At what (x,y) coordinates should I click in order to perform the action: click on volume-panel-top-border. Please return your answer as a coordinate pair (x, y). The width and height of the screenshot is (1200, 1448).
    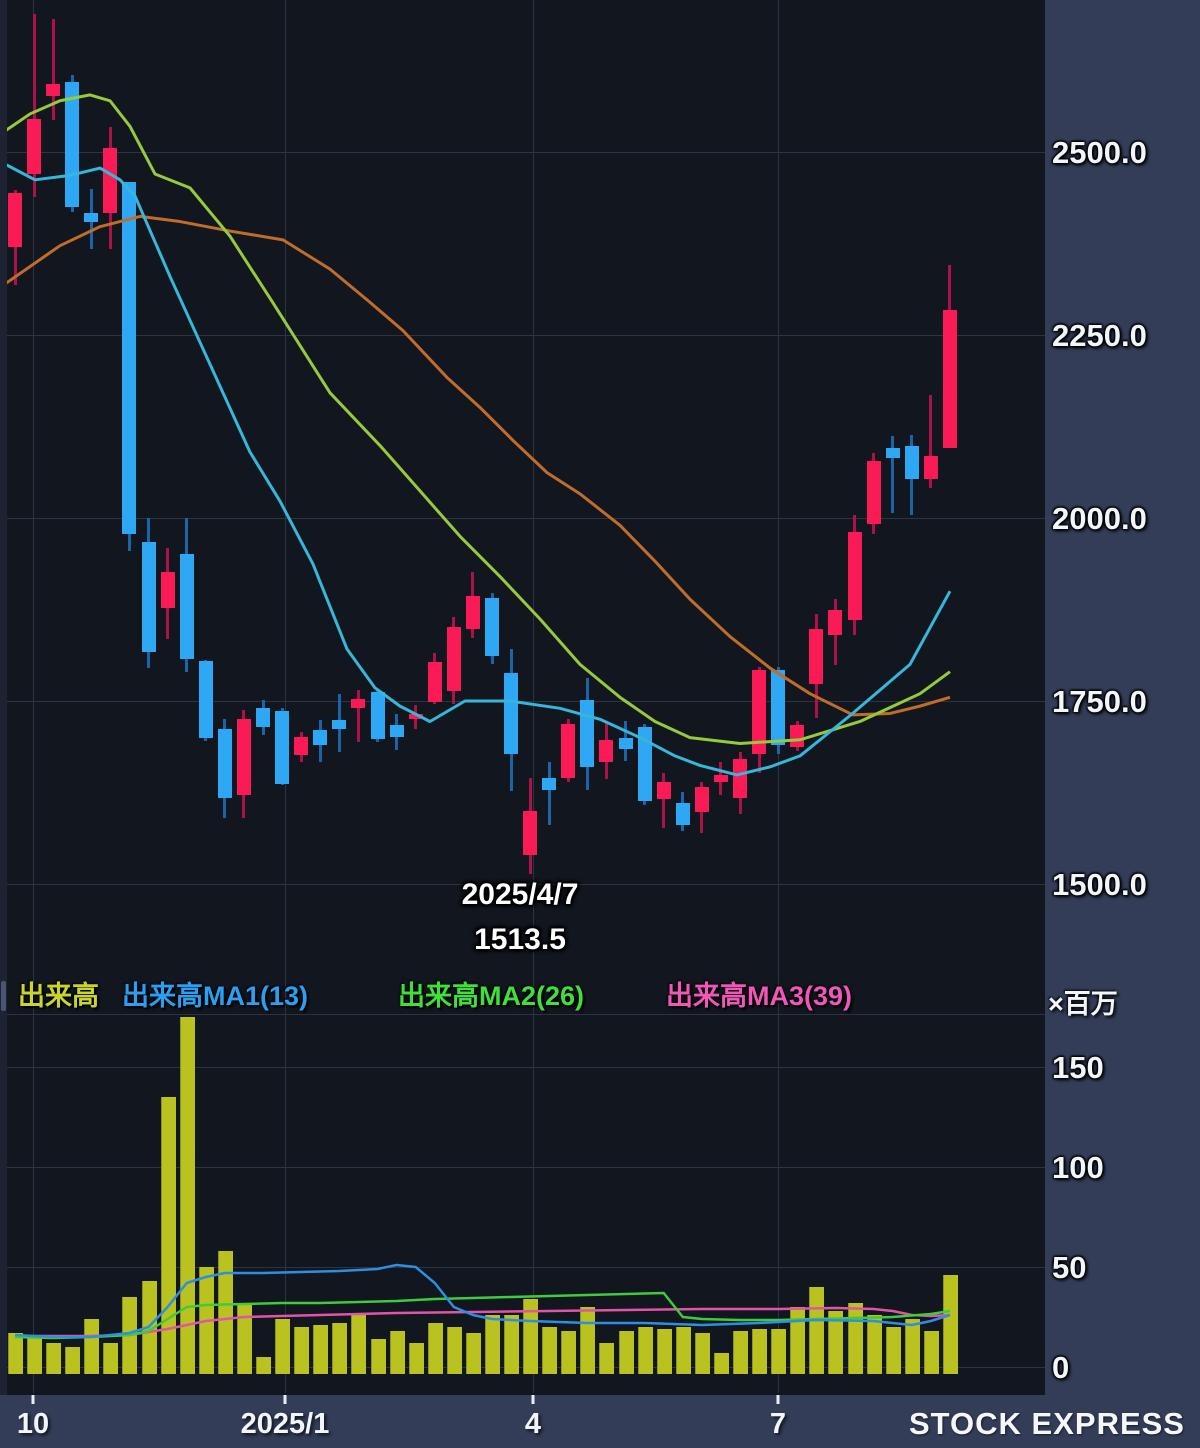
    Looking at the image, I should click on (522, 1014).